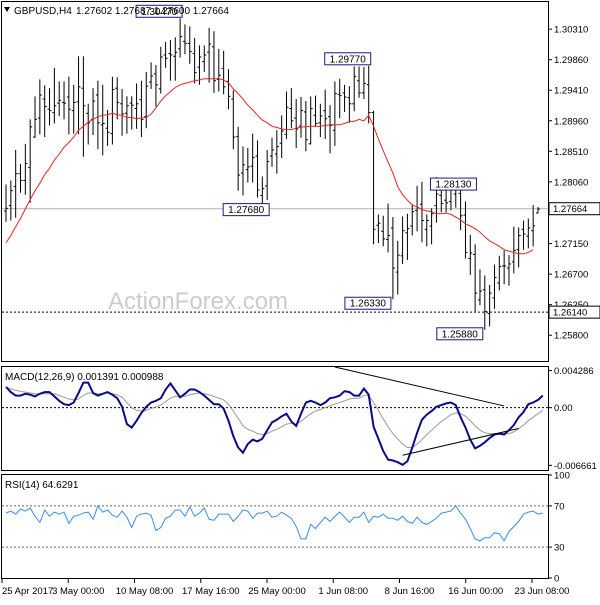  Describe the element at coordinates (43, 11) in the screenshot. I see `symbol-timeframe: GBPUSD,H4` at that location.